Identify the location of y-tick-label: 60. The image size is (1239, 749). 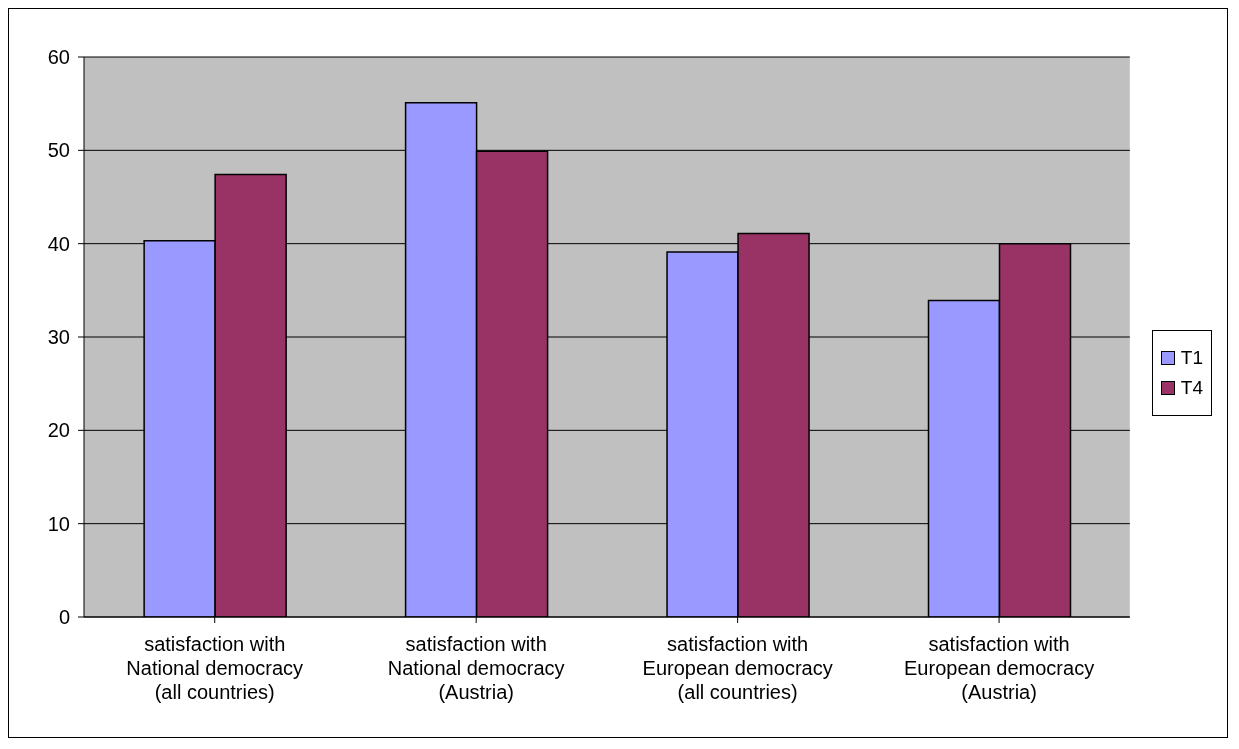
(58, 57).